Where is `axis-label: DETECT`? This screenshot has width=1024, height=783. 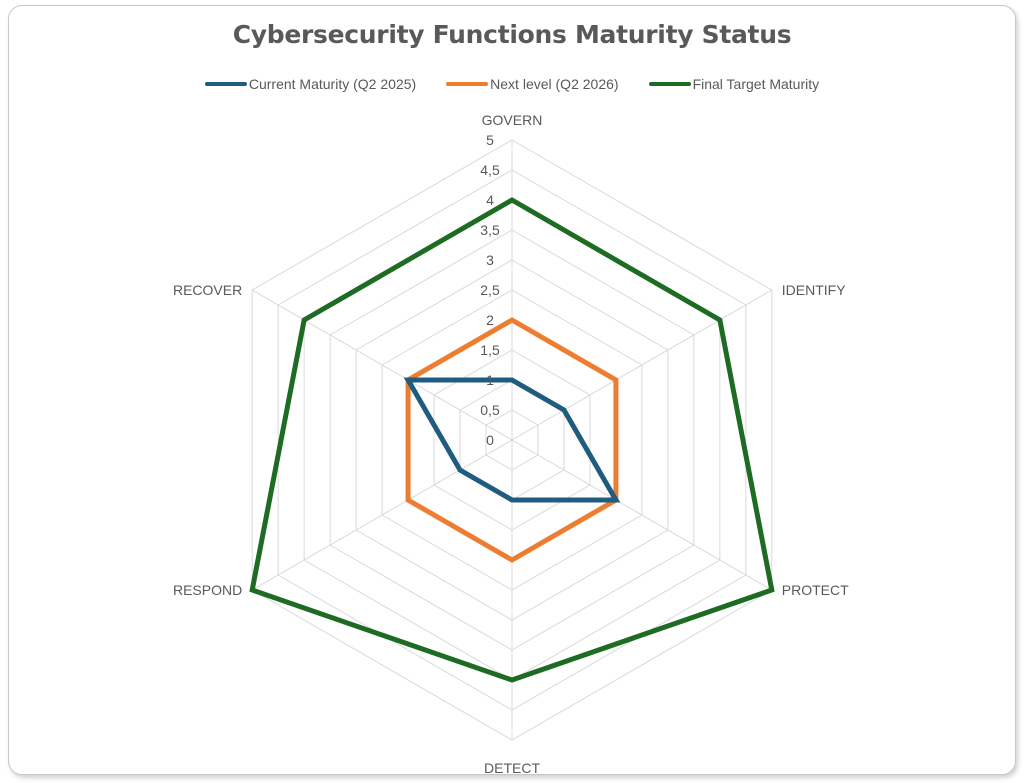 axis-label: DETECT is located at coordinates (512, 768).